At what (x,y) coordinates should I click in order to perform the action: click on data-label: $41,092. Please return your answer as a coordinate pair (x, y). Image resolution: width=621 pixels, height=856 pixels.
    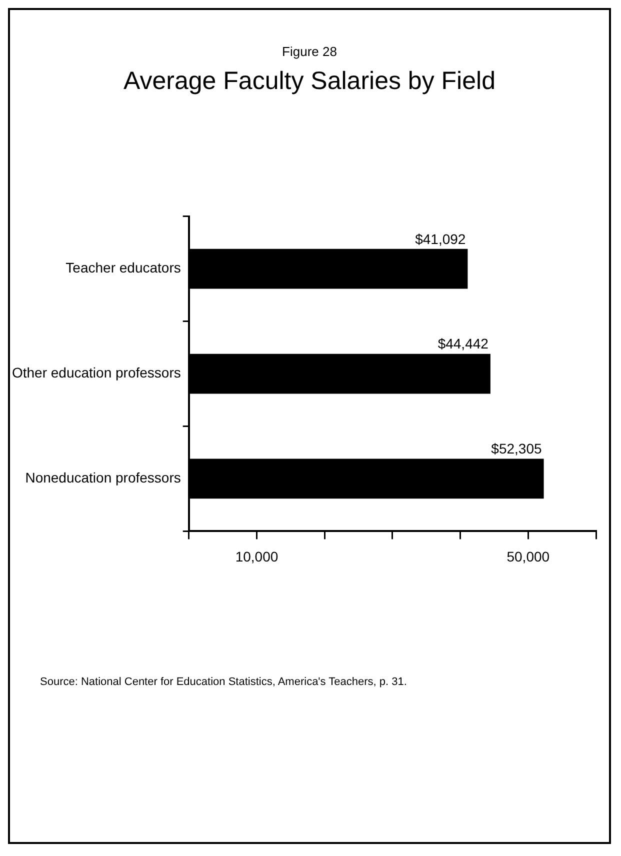
    Looking at the image, I should click on (440, 238).